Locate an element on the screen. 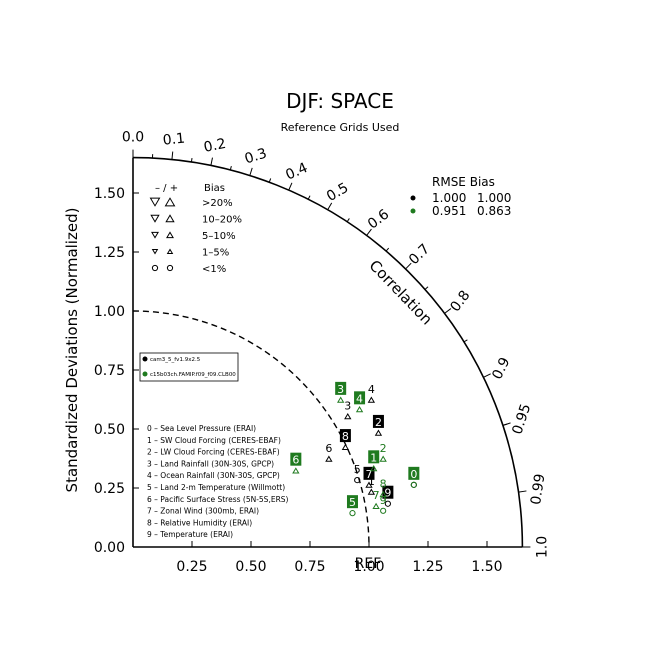 Image resolution: width=648 pixels, height=648 pixels. bias-key-label: <1% is located at coordinates (214, 269).